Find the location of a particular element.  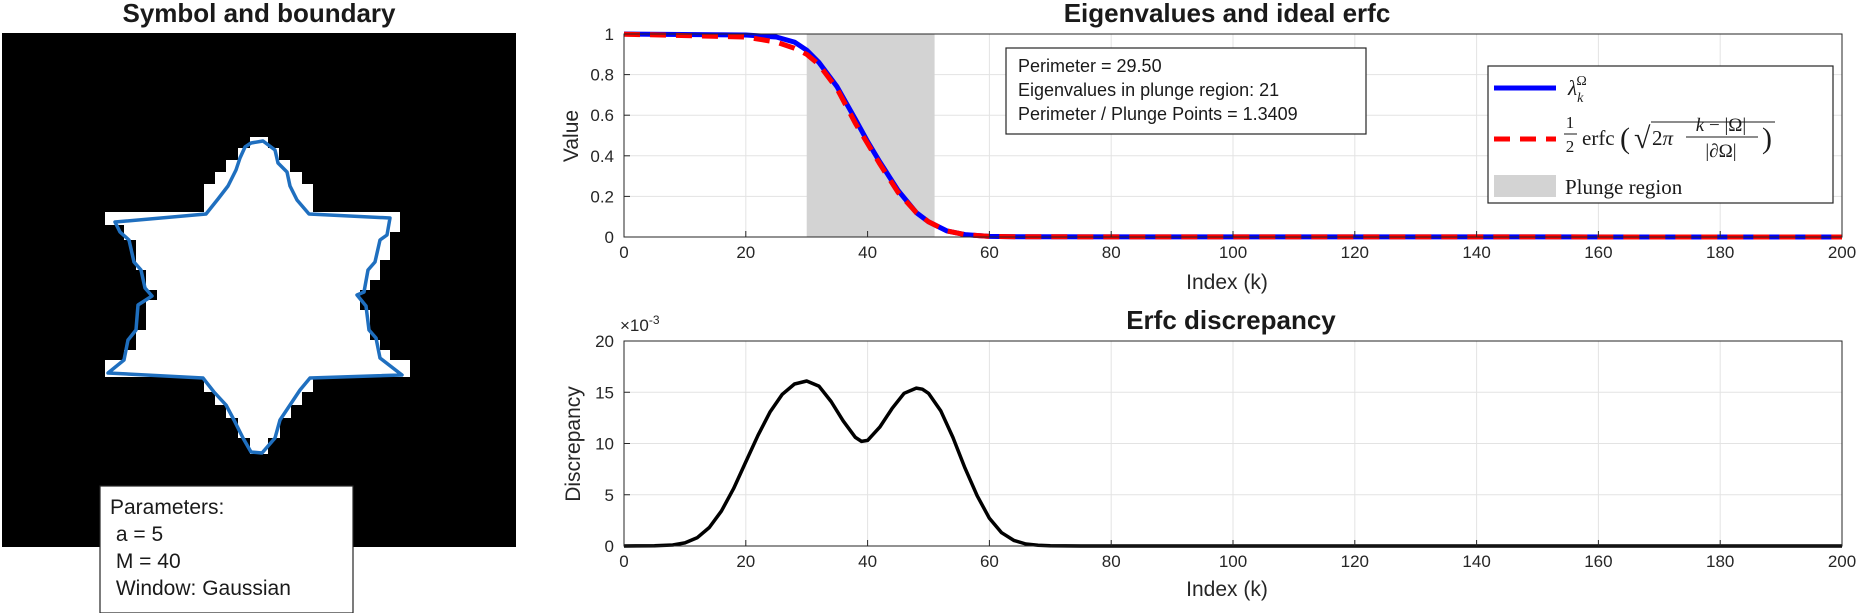

discrepancy-x-tick-label: 0 is located at coordinates (623, 561).